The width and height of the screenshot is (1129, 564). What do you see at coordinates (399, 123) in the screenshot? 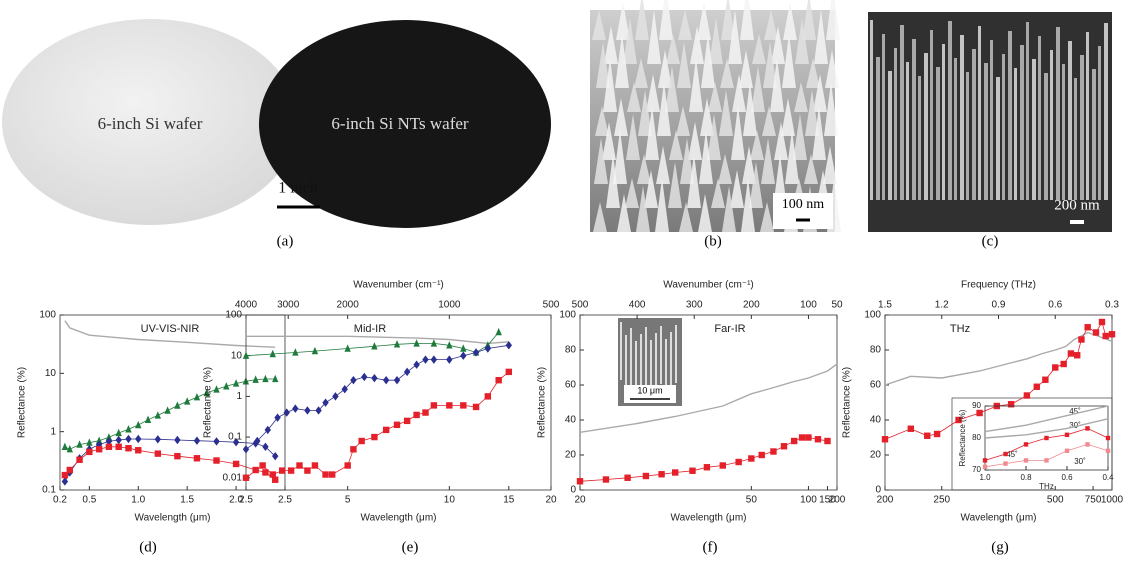
I see `wafer-label: 6-inch Si NTs wafer` at bounding box center [399, 123].